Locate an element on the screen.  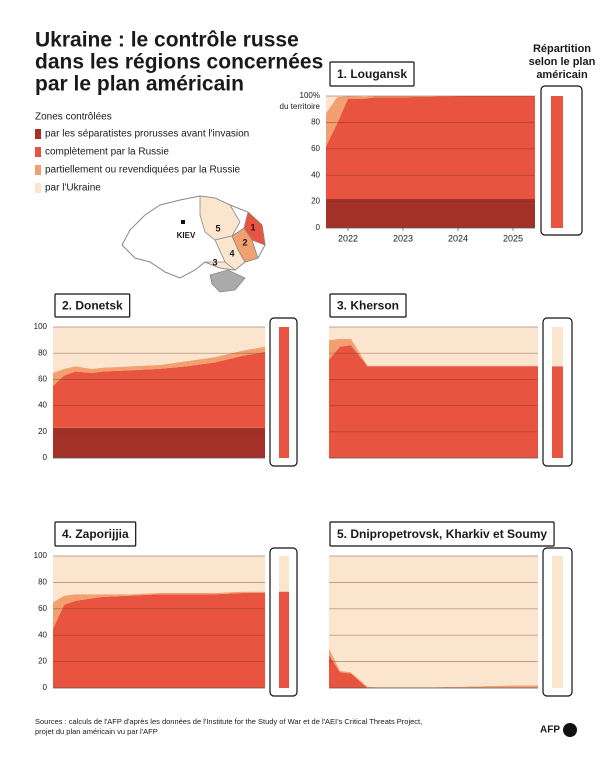
map-region-label: 3 is located at coordinates (214, 262).